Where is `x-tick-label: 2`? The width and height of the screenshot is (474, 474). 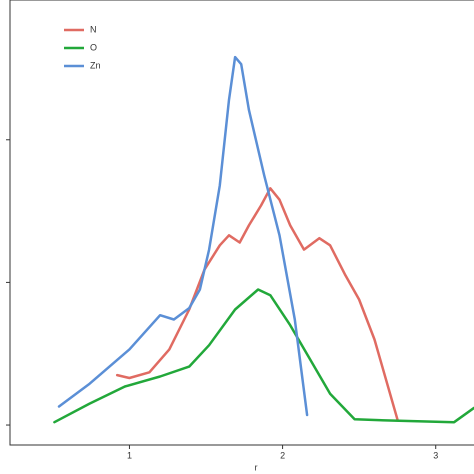
x-tick-label: 2 is located at coordinates (282, 455).